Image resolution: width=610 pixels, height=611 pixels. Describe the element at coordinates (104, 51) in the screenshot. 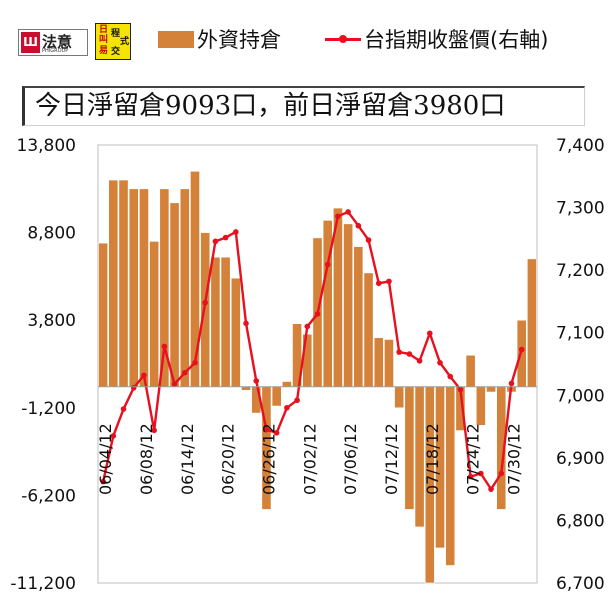

I see `badge-char: 易` at that location.